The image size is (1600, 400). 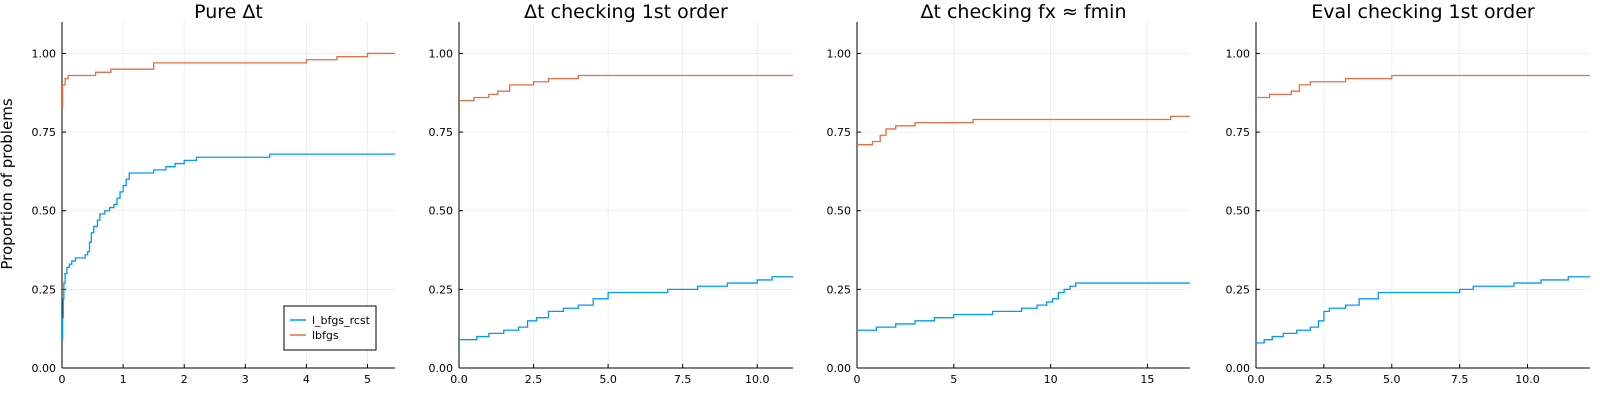 What do you see at coordinates (1024, 12) in the screenshot?
I see `chart-title: Δt checking fx ≈ fmin` at bounding box center [1024, 12].